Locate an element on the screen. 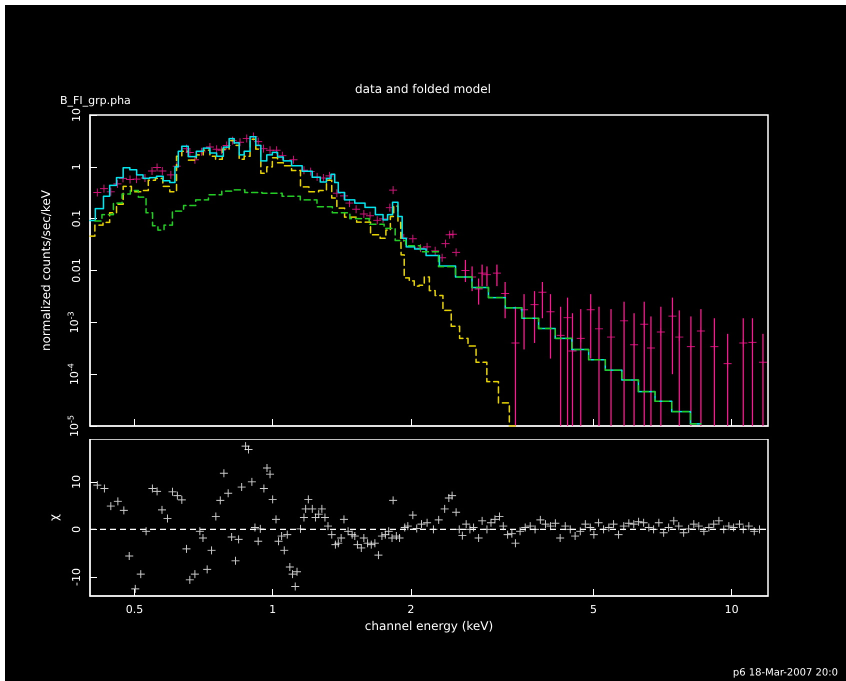 The image size is (846, 681). y-tick-label: 1 is located at coordinates (76, 166).